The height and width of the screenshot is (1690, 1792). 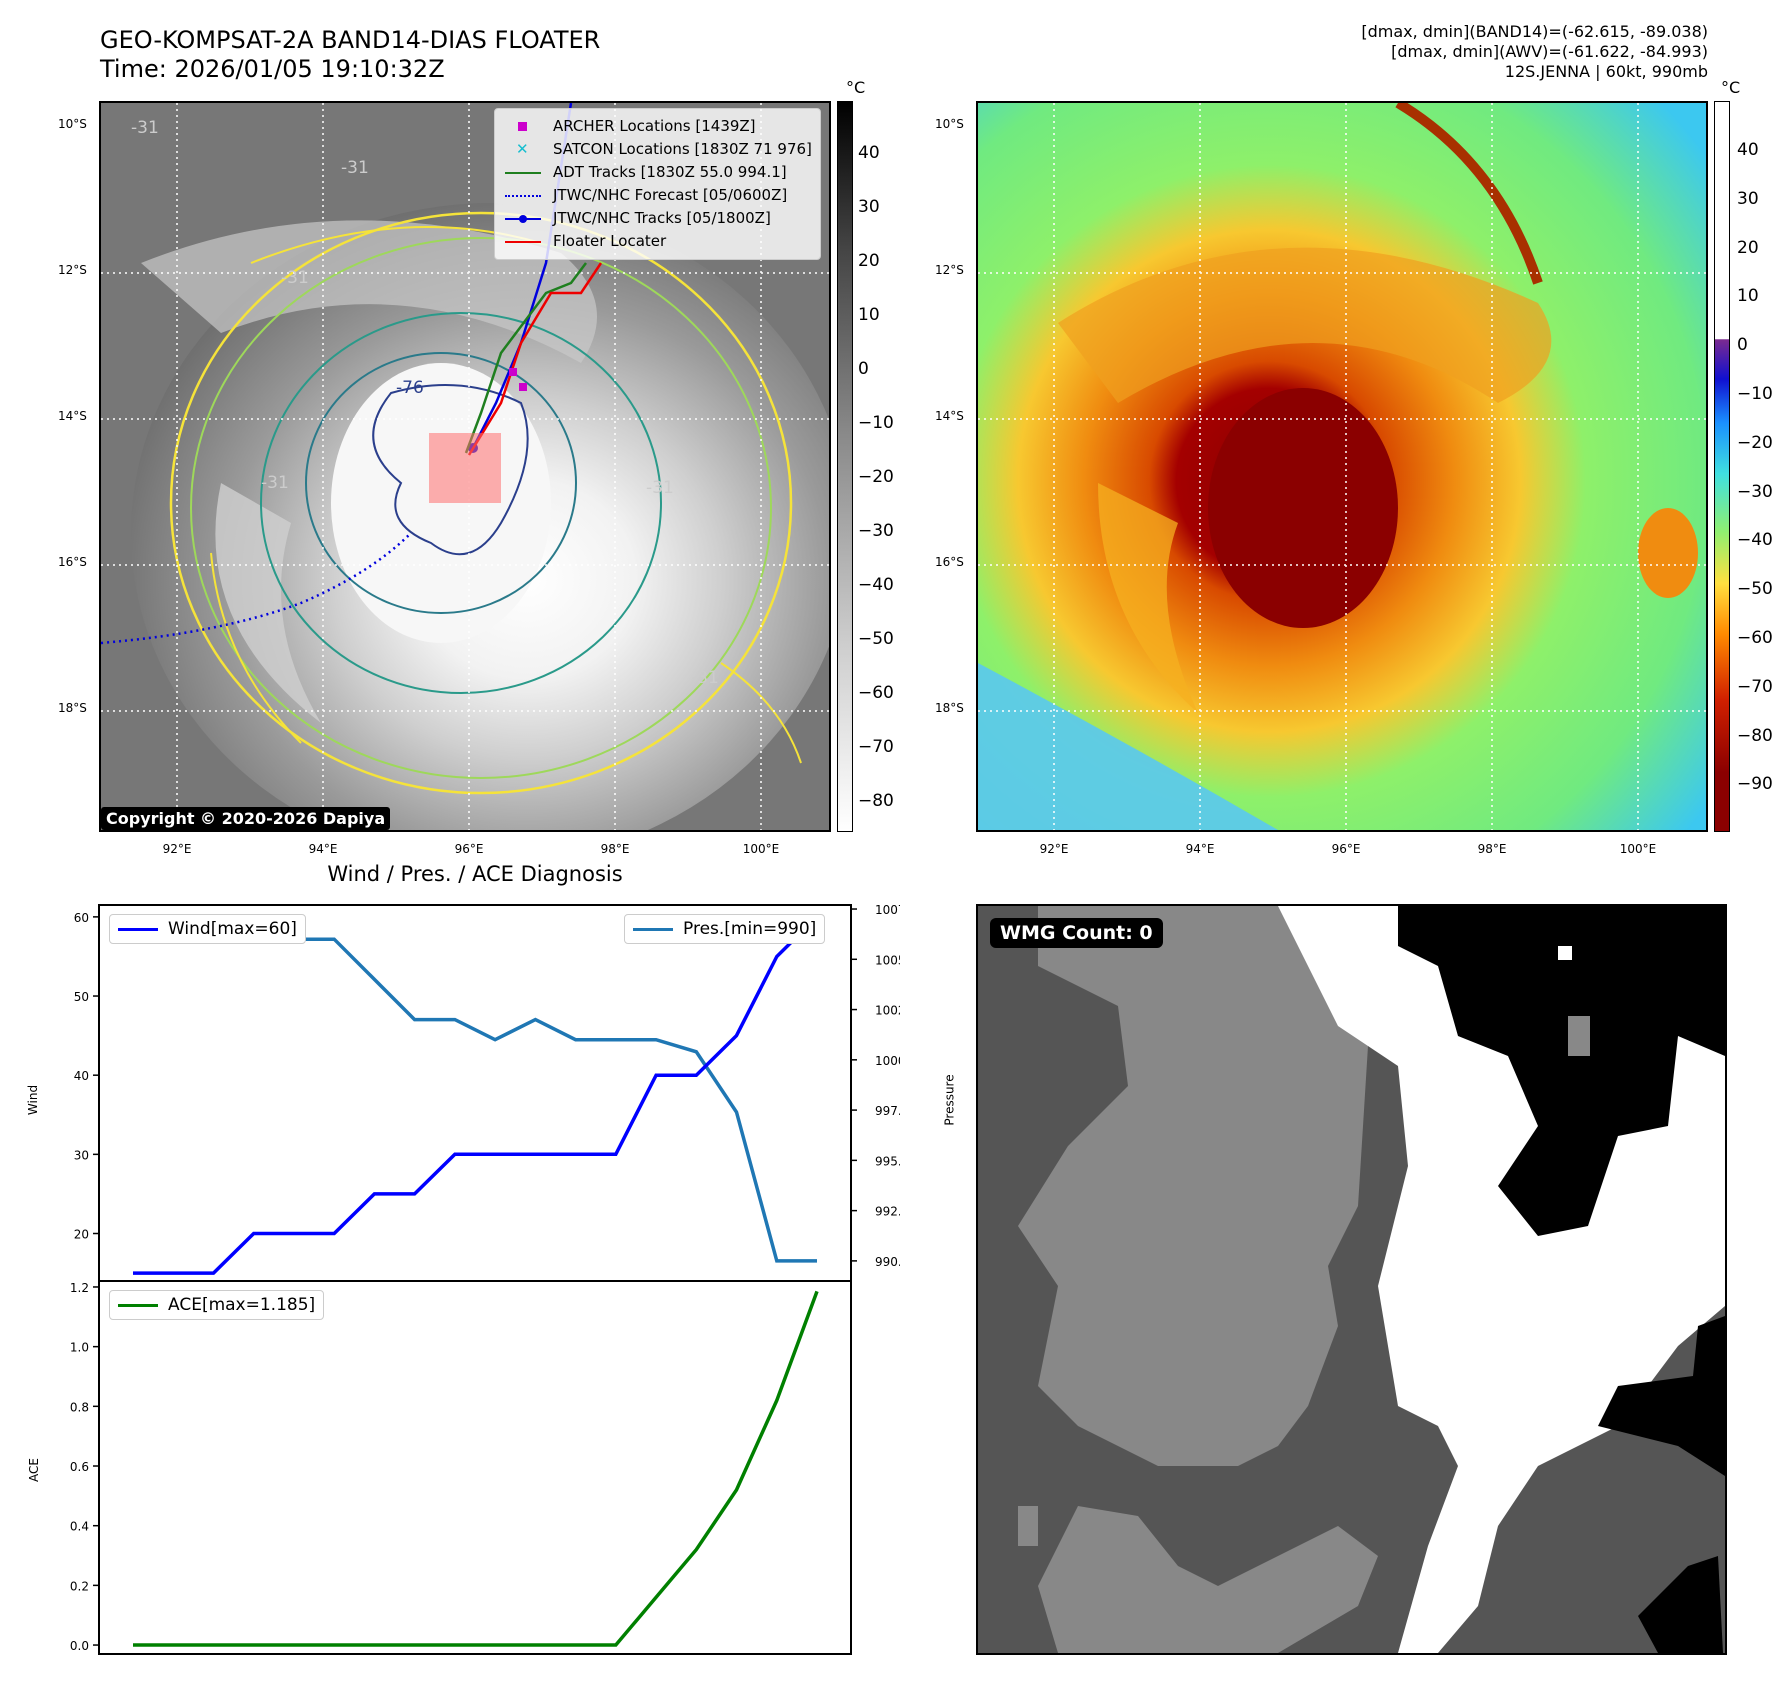 I want to click on ace-axes-frame, so click(x=475, y=1467).